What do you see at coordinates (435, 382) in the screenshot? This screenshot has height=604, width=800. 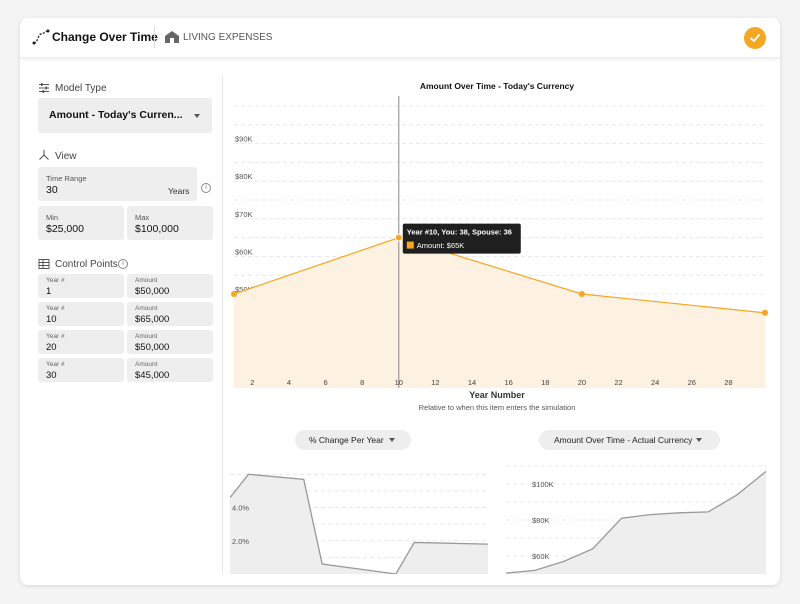 I see `x-tick-label: 12` at bounding box center [435, 382].